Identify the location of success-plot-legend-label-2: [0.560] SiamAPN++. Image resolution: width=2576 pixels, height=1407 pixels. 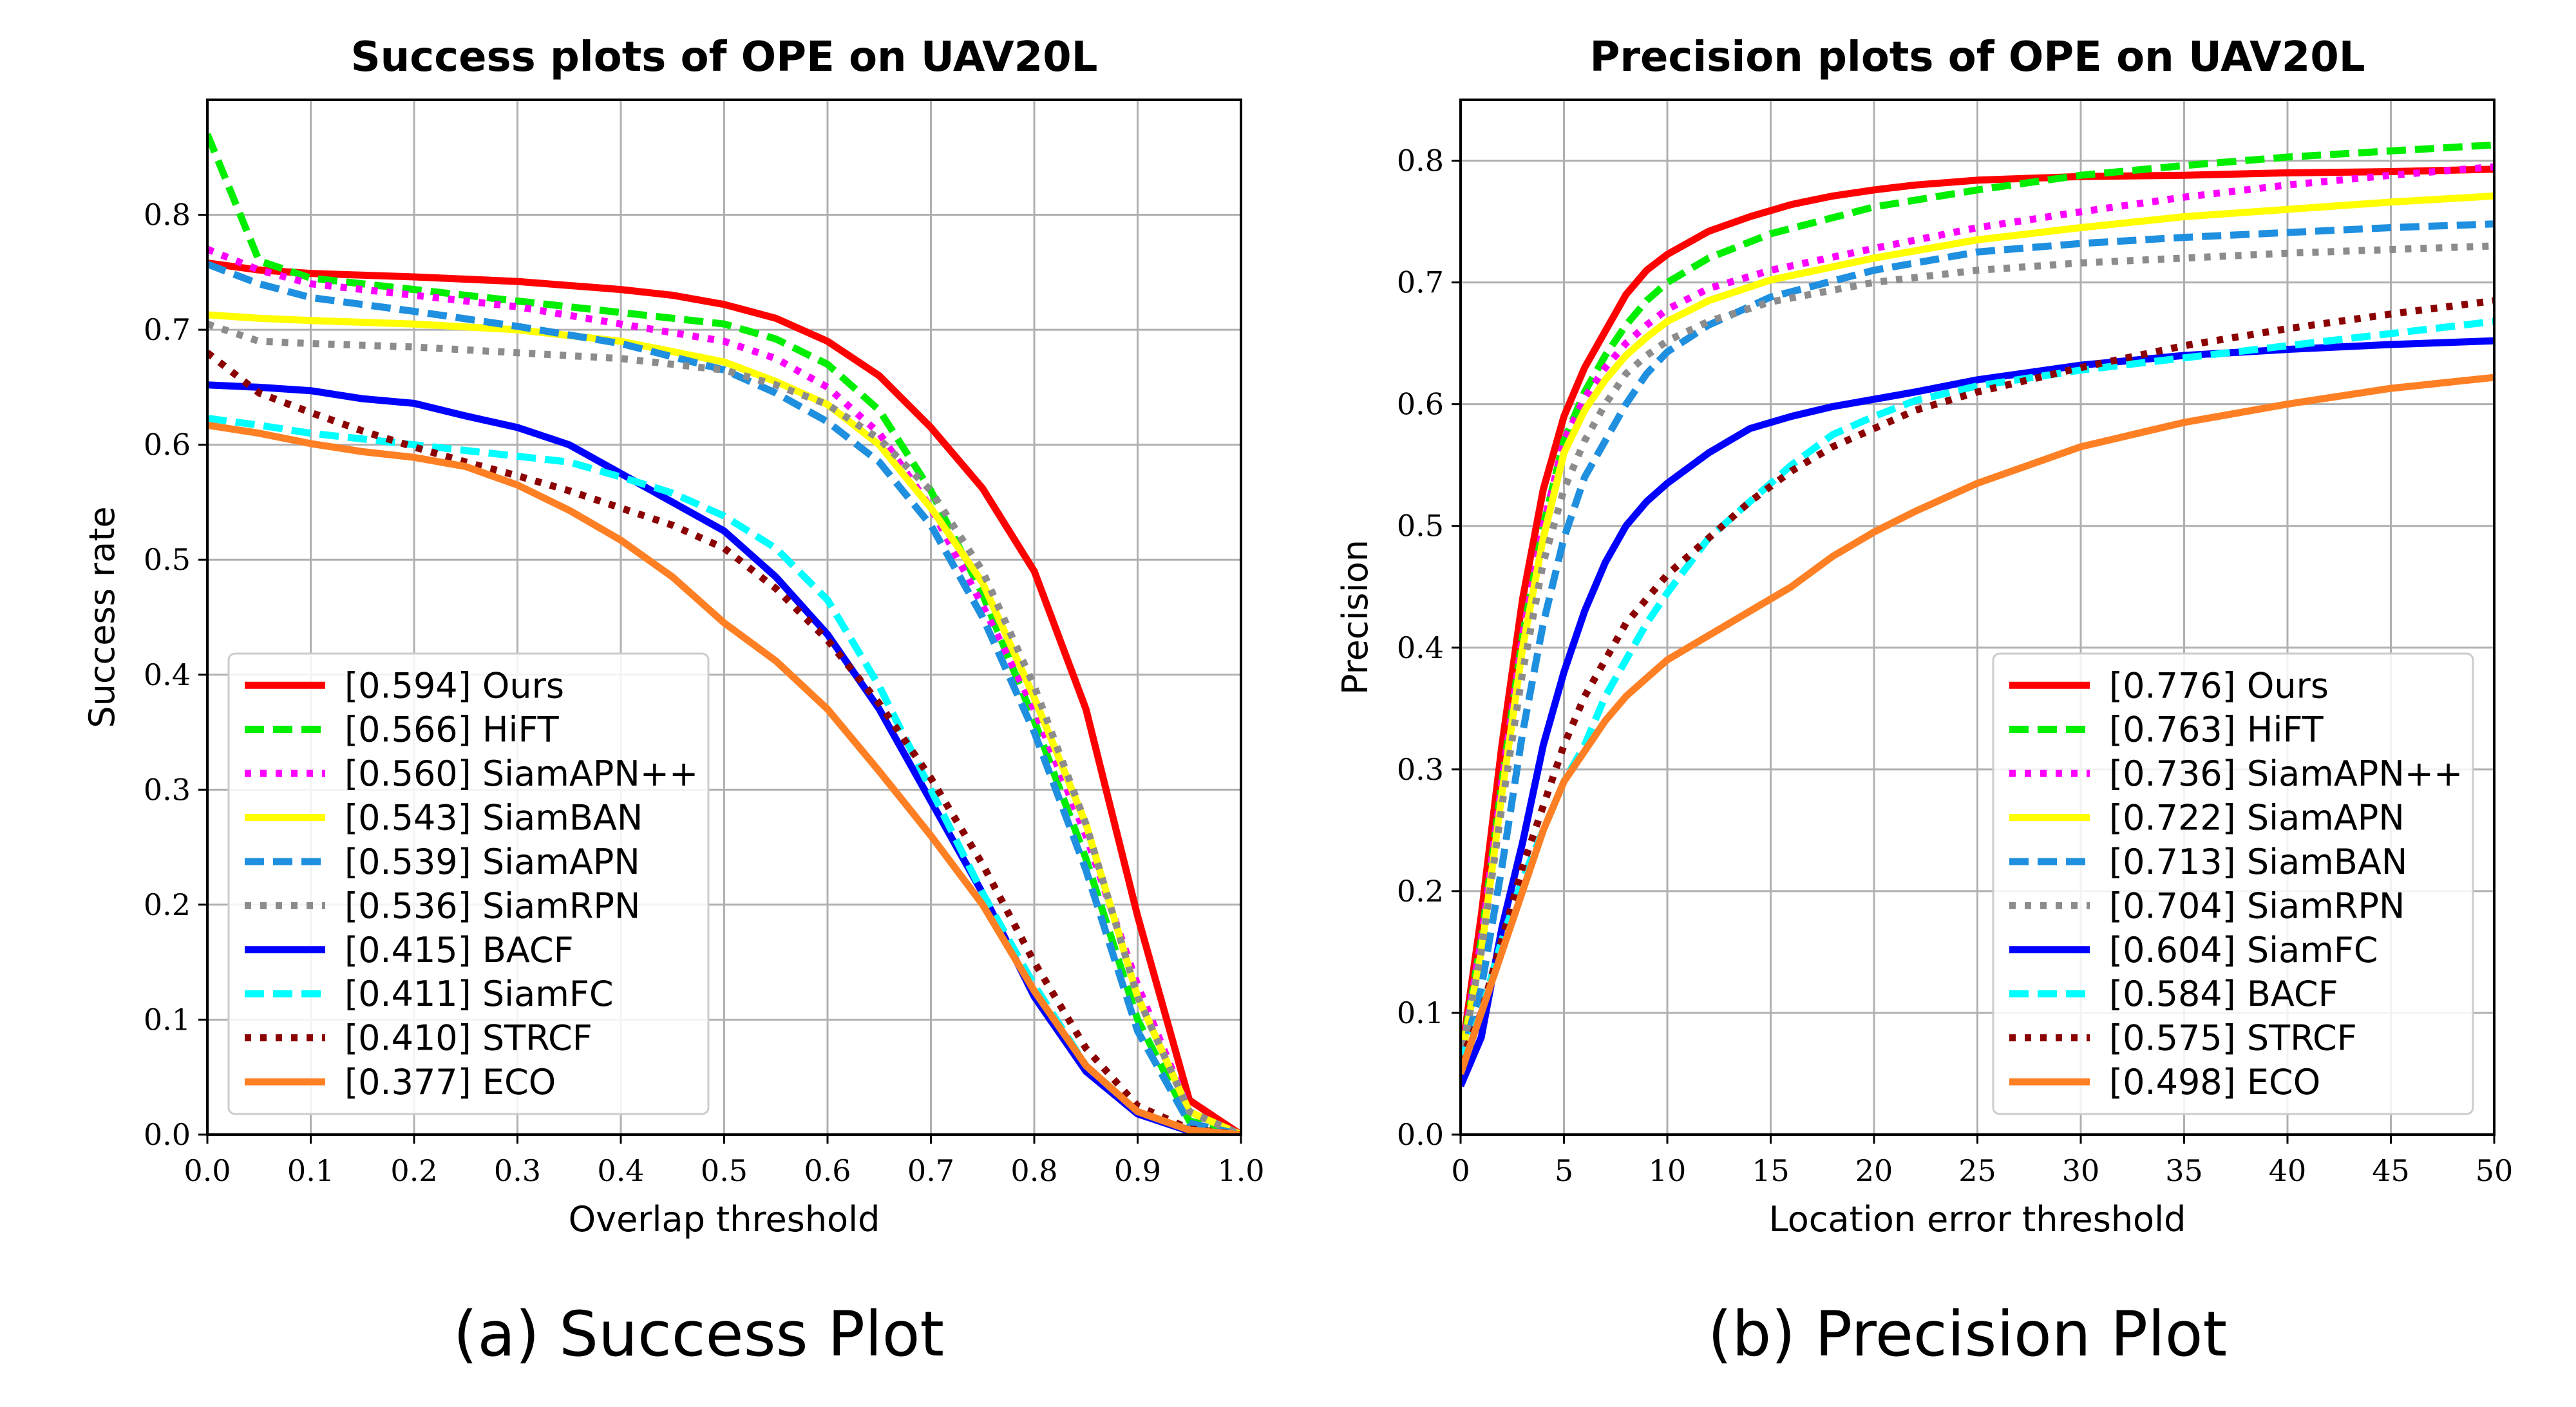
(522, 773).